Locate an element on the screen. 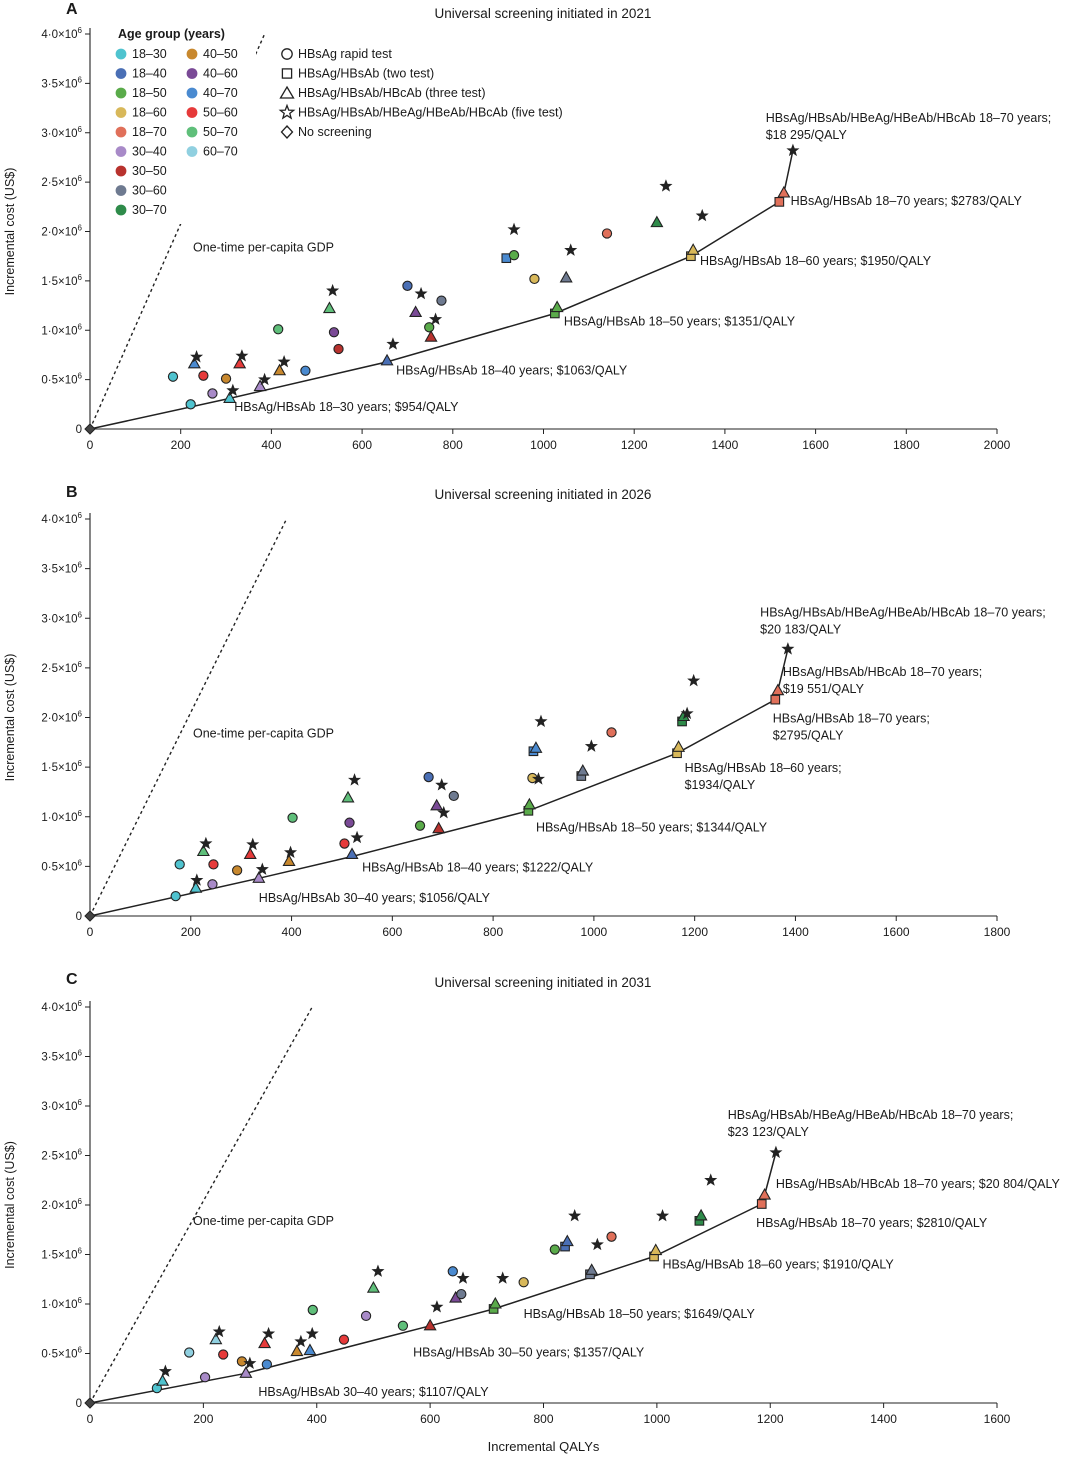 This screenshot has width=1080, height=1458. panel-letter: C is located at coordinates (72, 979).